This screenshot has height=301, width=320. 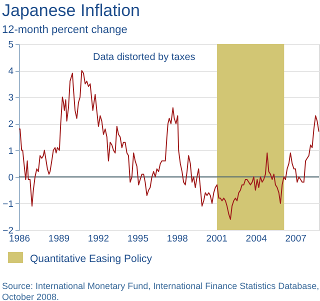 I want to click on x-tick-label: 1995, so click(x=137, y=239).